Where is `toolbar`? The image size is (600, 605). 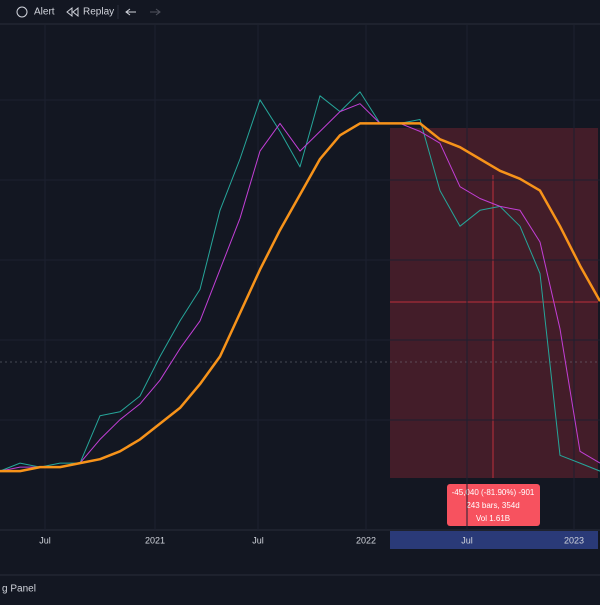
toolbar is located at coordinates (300, 12).